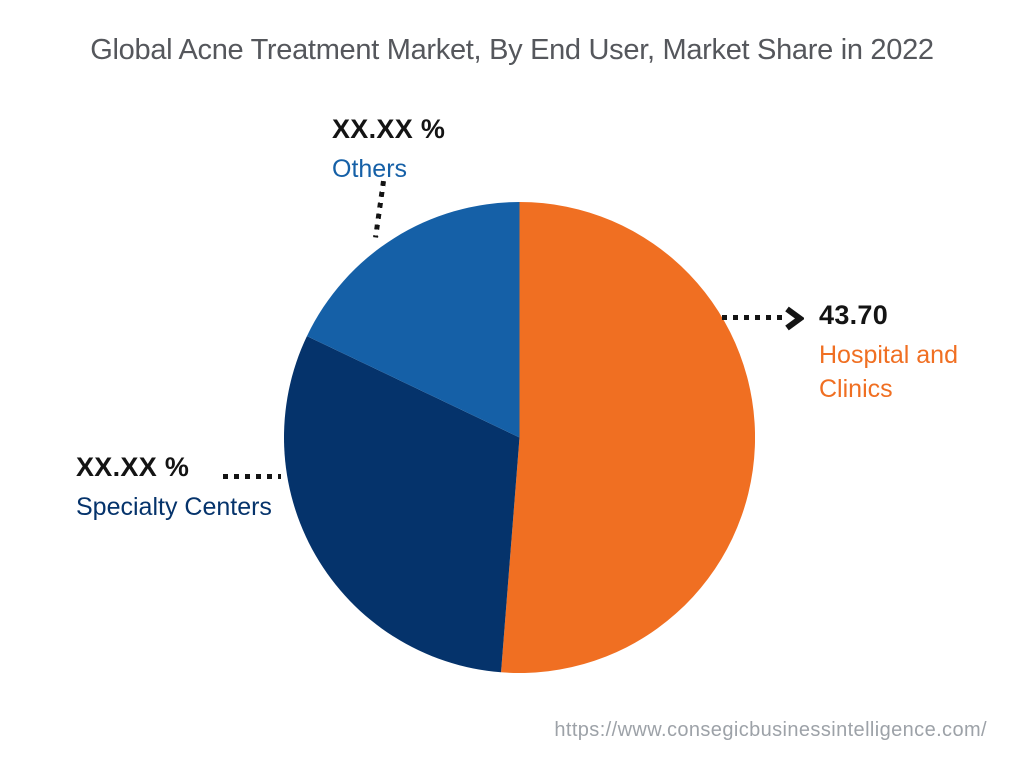  I want to click on others-value: XX.XX %, so click(389, 129).